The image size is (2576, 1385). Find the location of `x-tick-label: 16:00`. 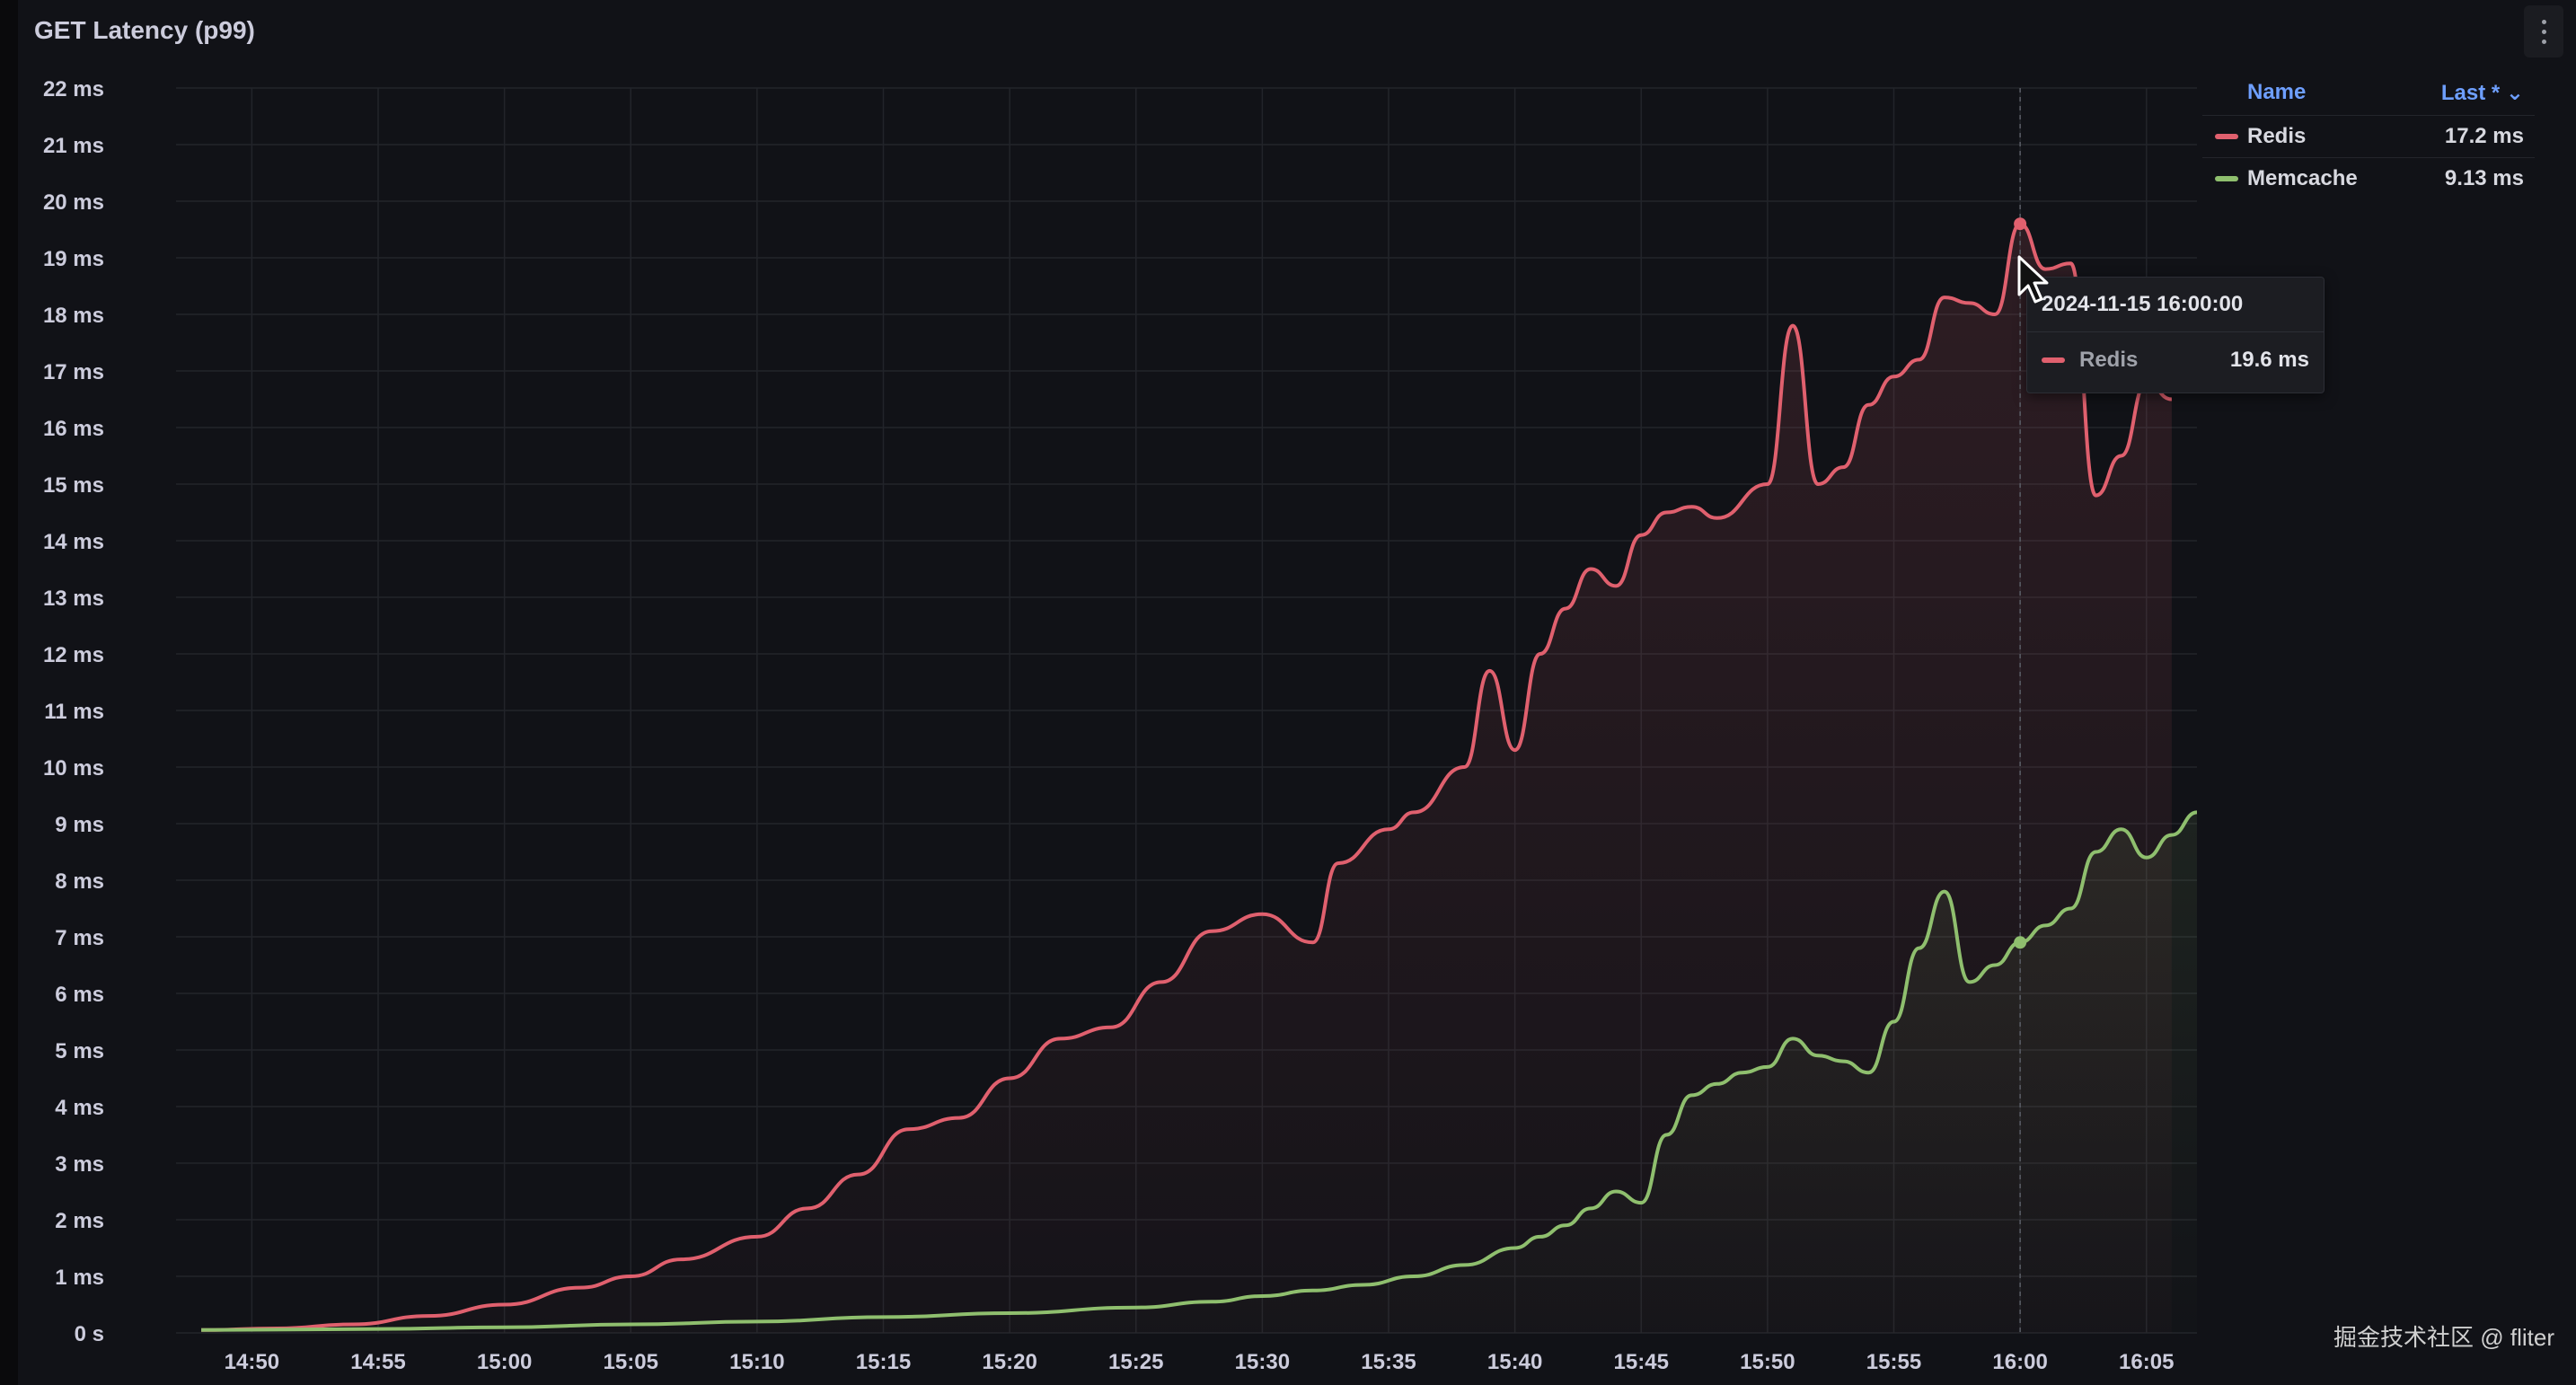

x-tick-label: 16:00 is located at coordinates (2019, 1362).